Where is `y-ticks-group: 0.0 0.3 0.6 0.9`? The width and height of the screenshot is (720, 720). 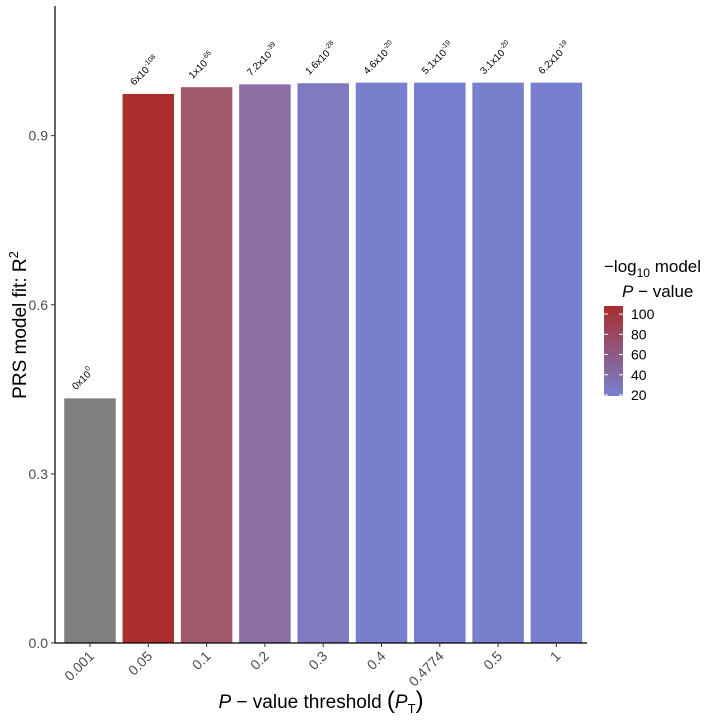 y-ticks-group: 0.0 0.3 0.6 0.9 is located at coordinates (42, 389).